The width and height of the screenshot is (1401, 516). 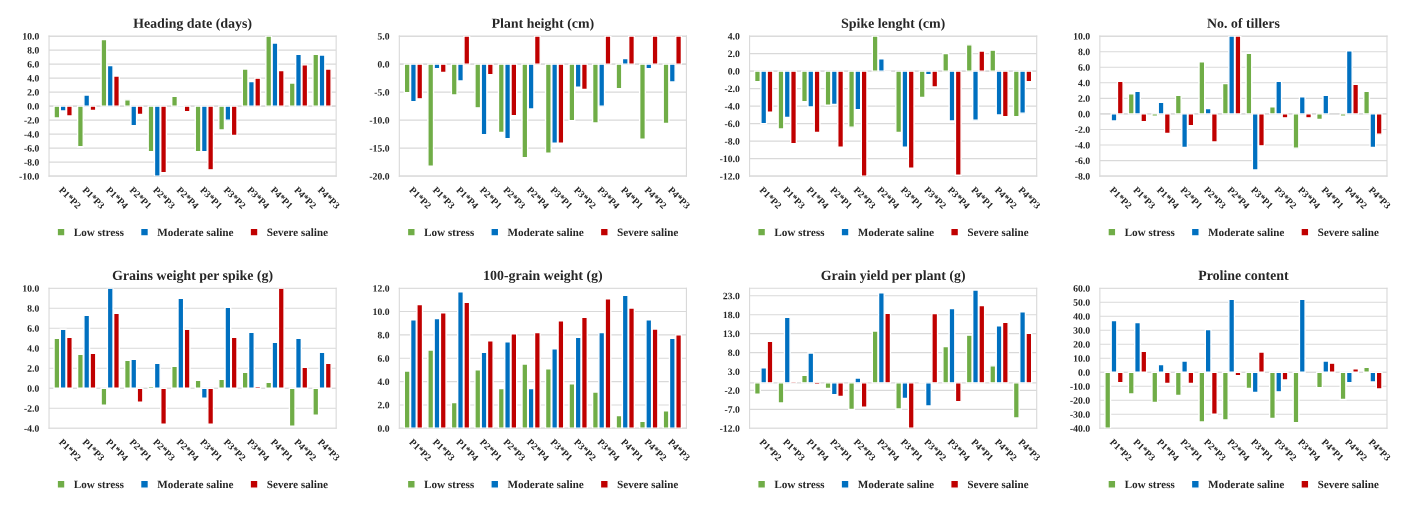 I want to click on y-tick-label: 30.0, so click(x=1081, y=330).